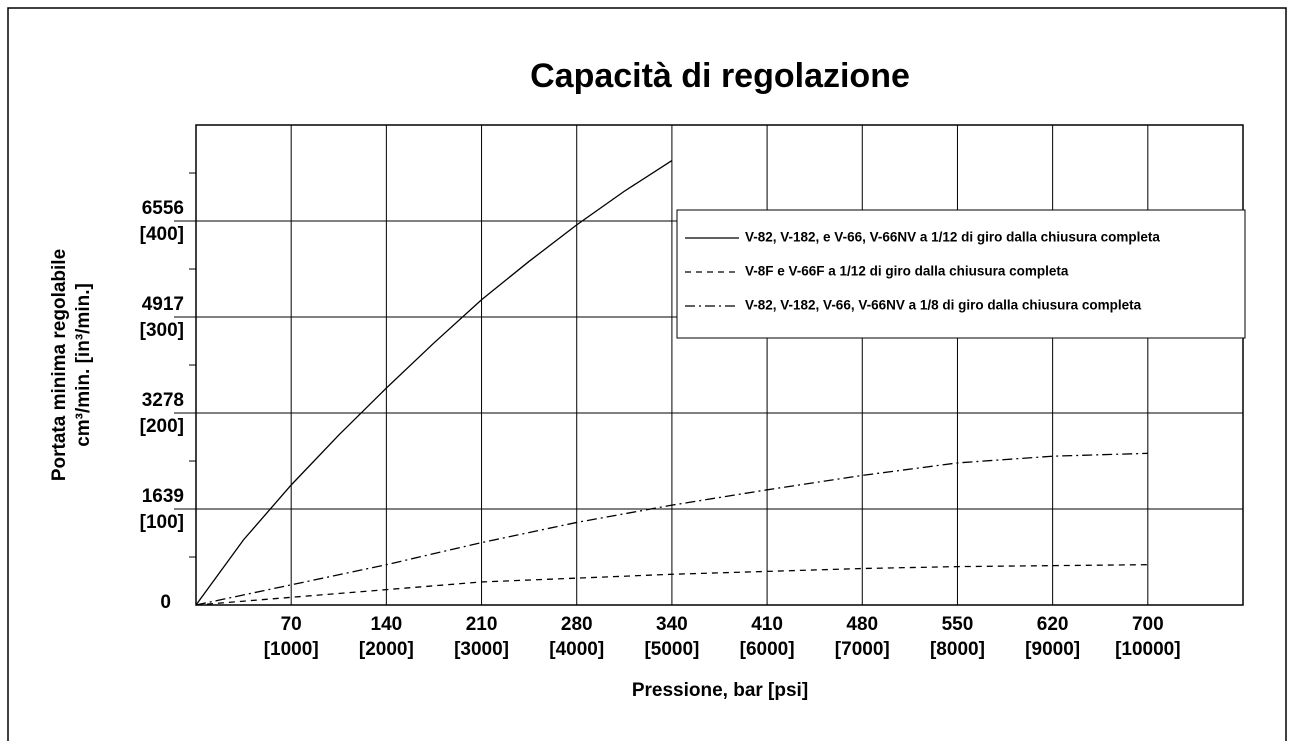  I want to click on y-tick-label: [100], so click(162, 522).